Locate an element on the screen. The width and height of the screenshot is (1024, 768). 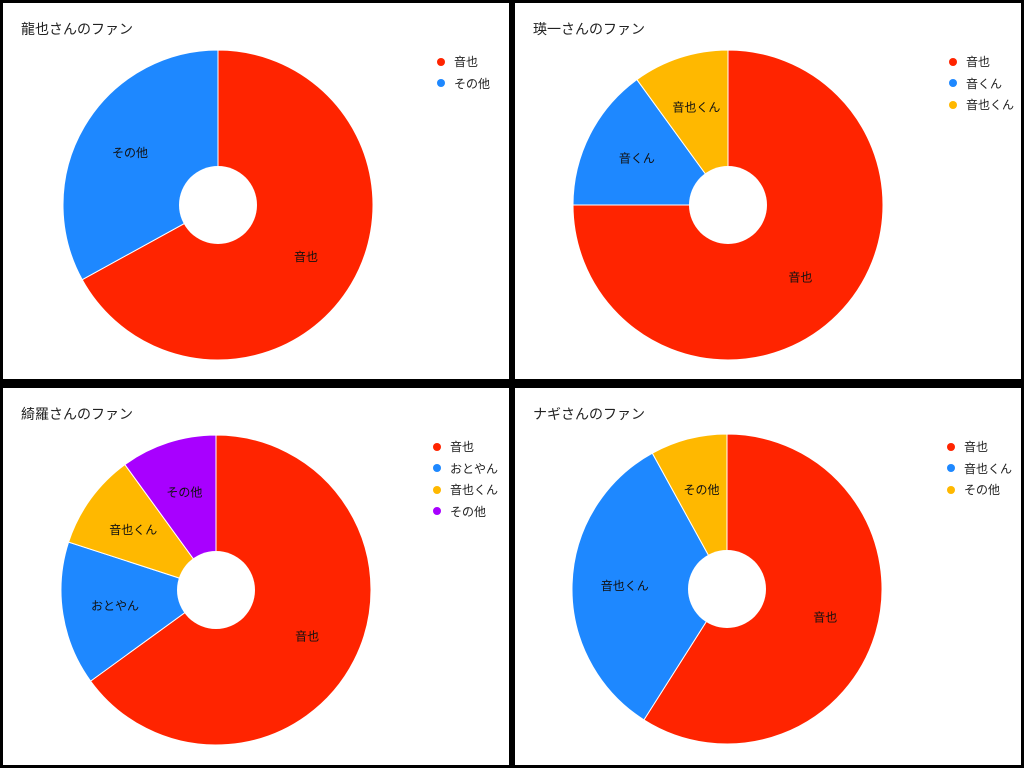
donut-chart: 音也 おとやん 音也くん その他 is located at coordinates (216, 590).